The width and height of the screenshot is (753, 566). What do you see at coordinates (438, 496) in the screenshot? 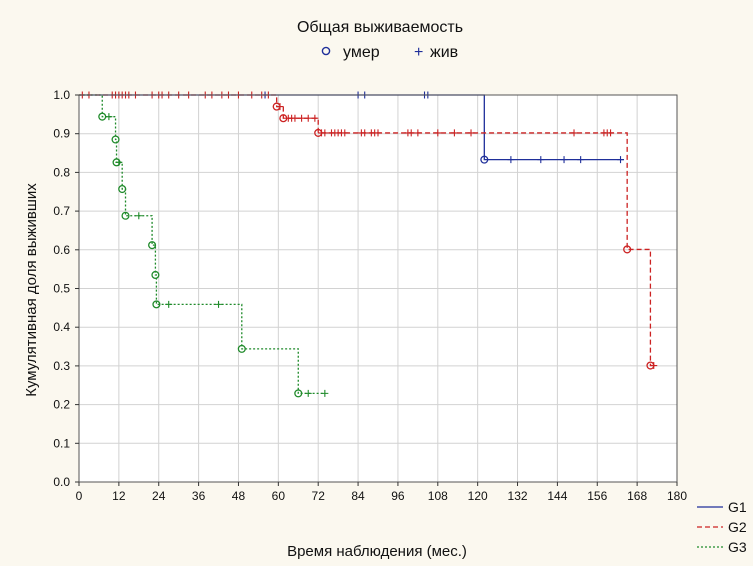
I see `x-tick-label: 108` at bounding box center [438, 496].